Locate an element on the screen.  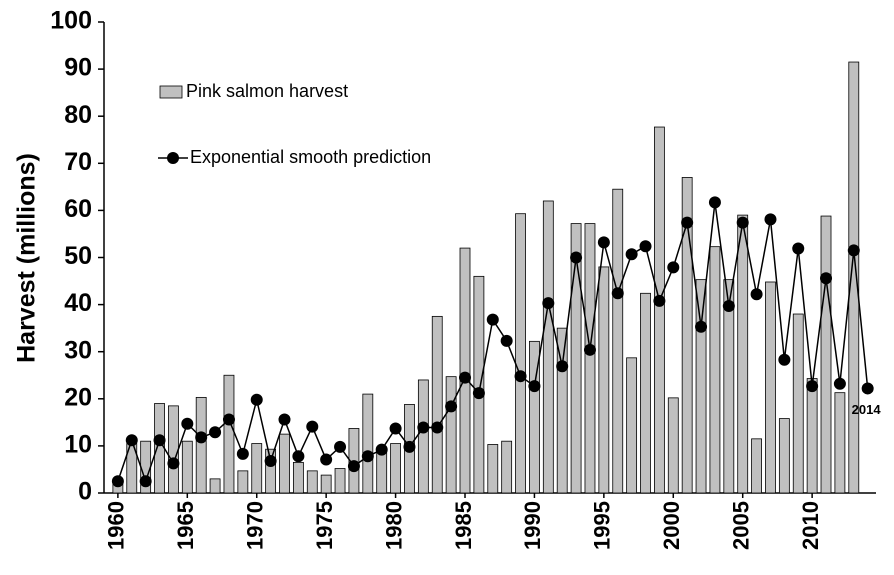
x-tick-label: 1995 is located at coordinates (602, 525).